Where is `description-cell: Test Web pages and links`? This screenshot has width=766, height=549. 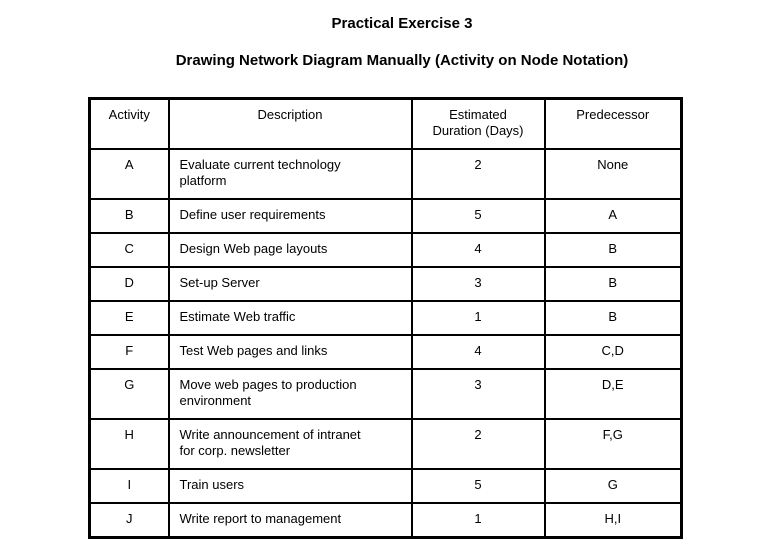
description-cell: Test Web pages and links is located at coordinates (290, 352).